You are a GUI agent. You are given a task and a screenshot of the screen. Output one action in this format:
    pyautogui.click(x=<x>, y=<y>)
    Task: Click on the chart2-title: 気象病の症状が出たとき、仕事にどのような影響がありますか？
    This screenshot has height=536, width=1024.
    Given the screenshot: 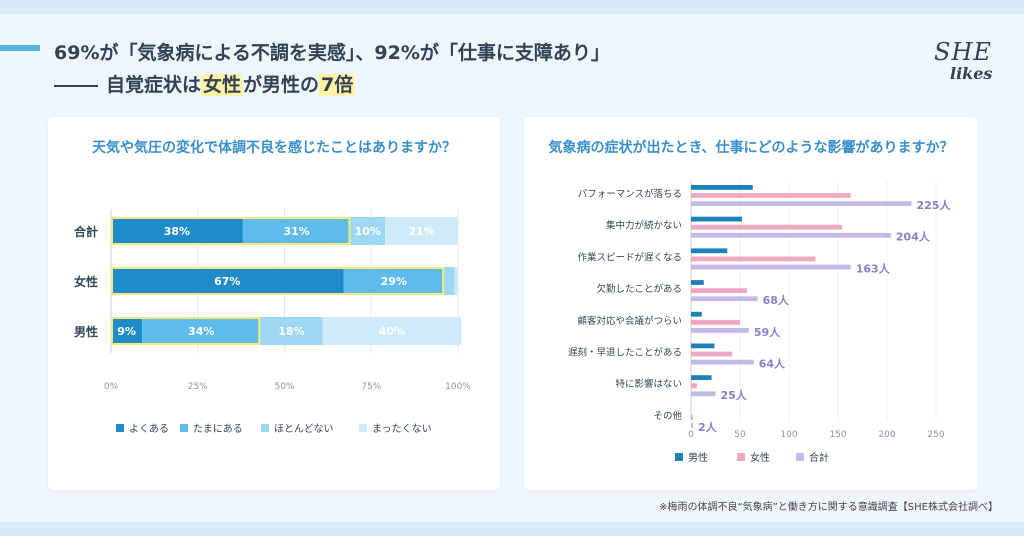 What is the action you would take?
    pyautogui.click(x=751, y=148)
    